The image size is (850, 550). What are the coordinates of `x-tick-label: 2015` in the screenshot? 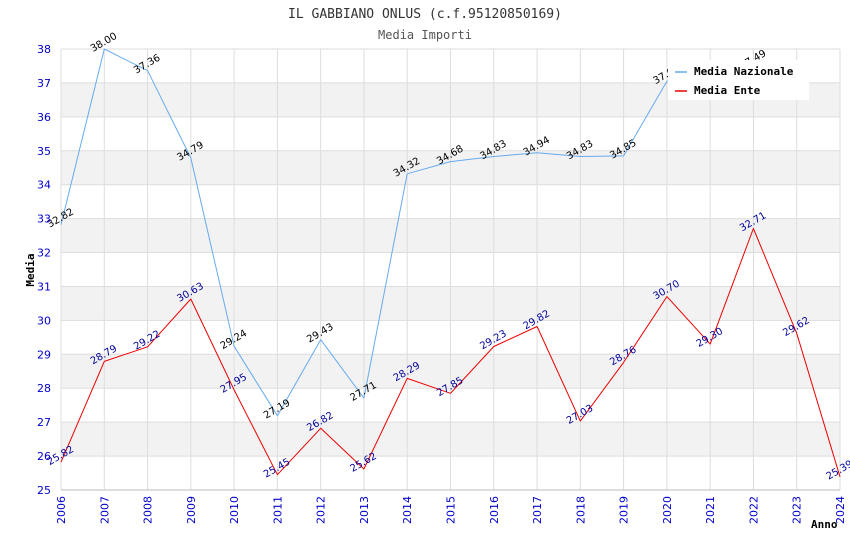 It's located at (451, 510).